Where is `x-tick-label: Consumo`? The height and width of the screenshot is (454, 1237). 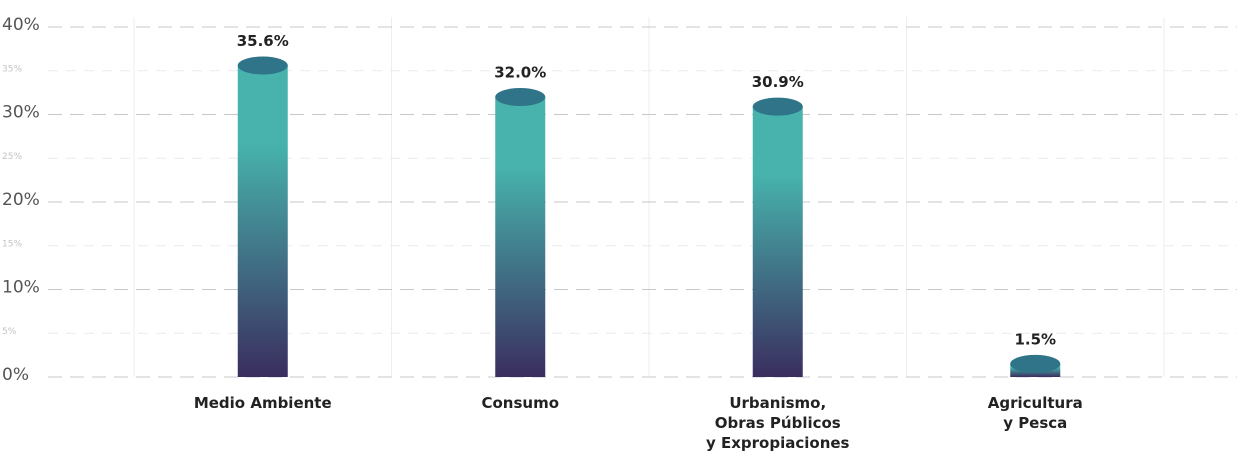
x-tick-label: Consumo is located at coordinates (520, 403).